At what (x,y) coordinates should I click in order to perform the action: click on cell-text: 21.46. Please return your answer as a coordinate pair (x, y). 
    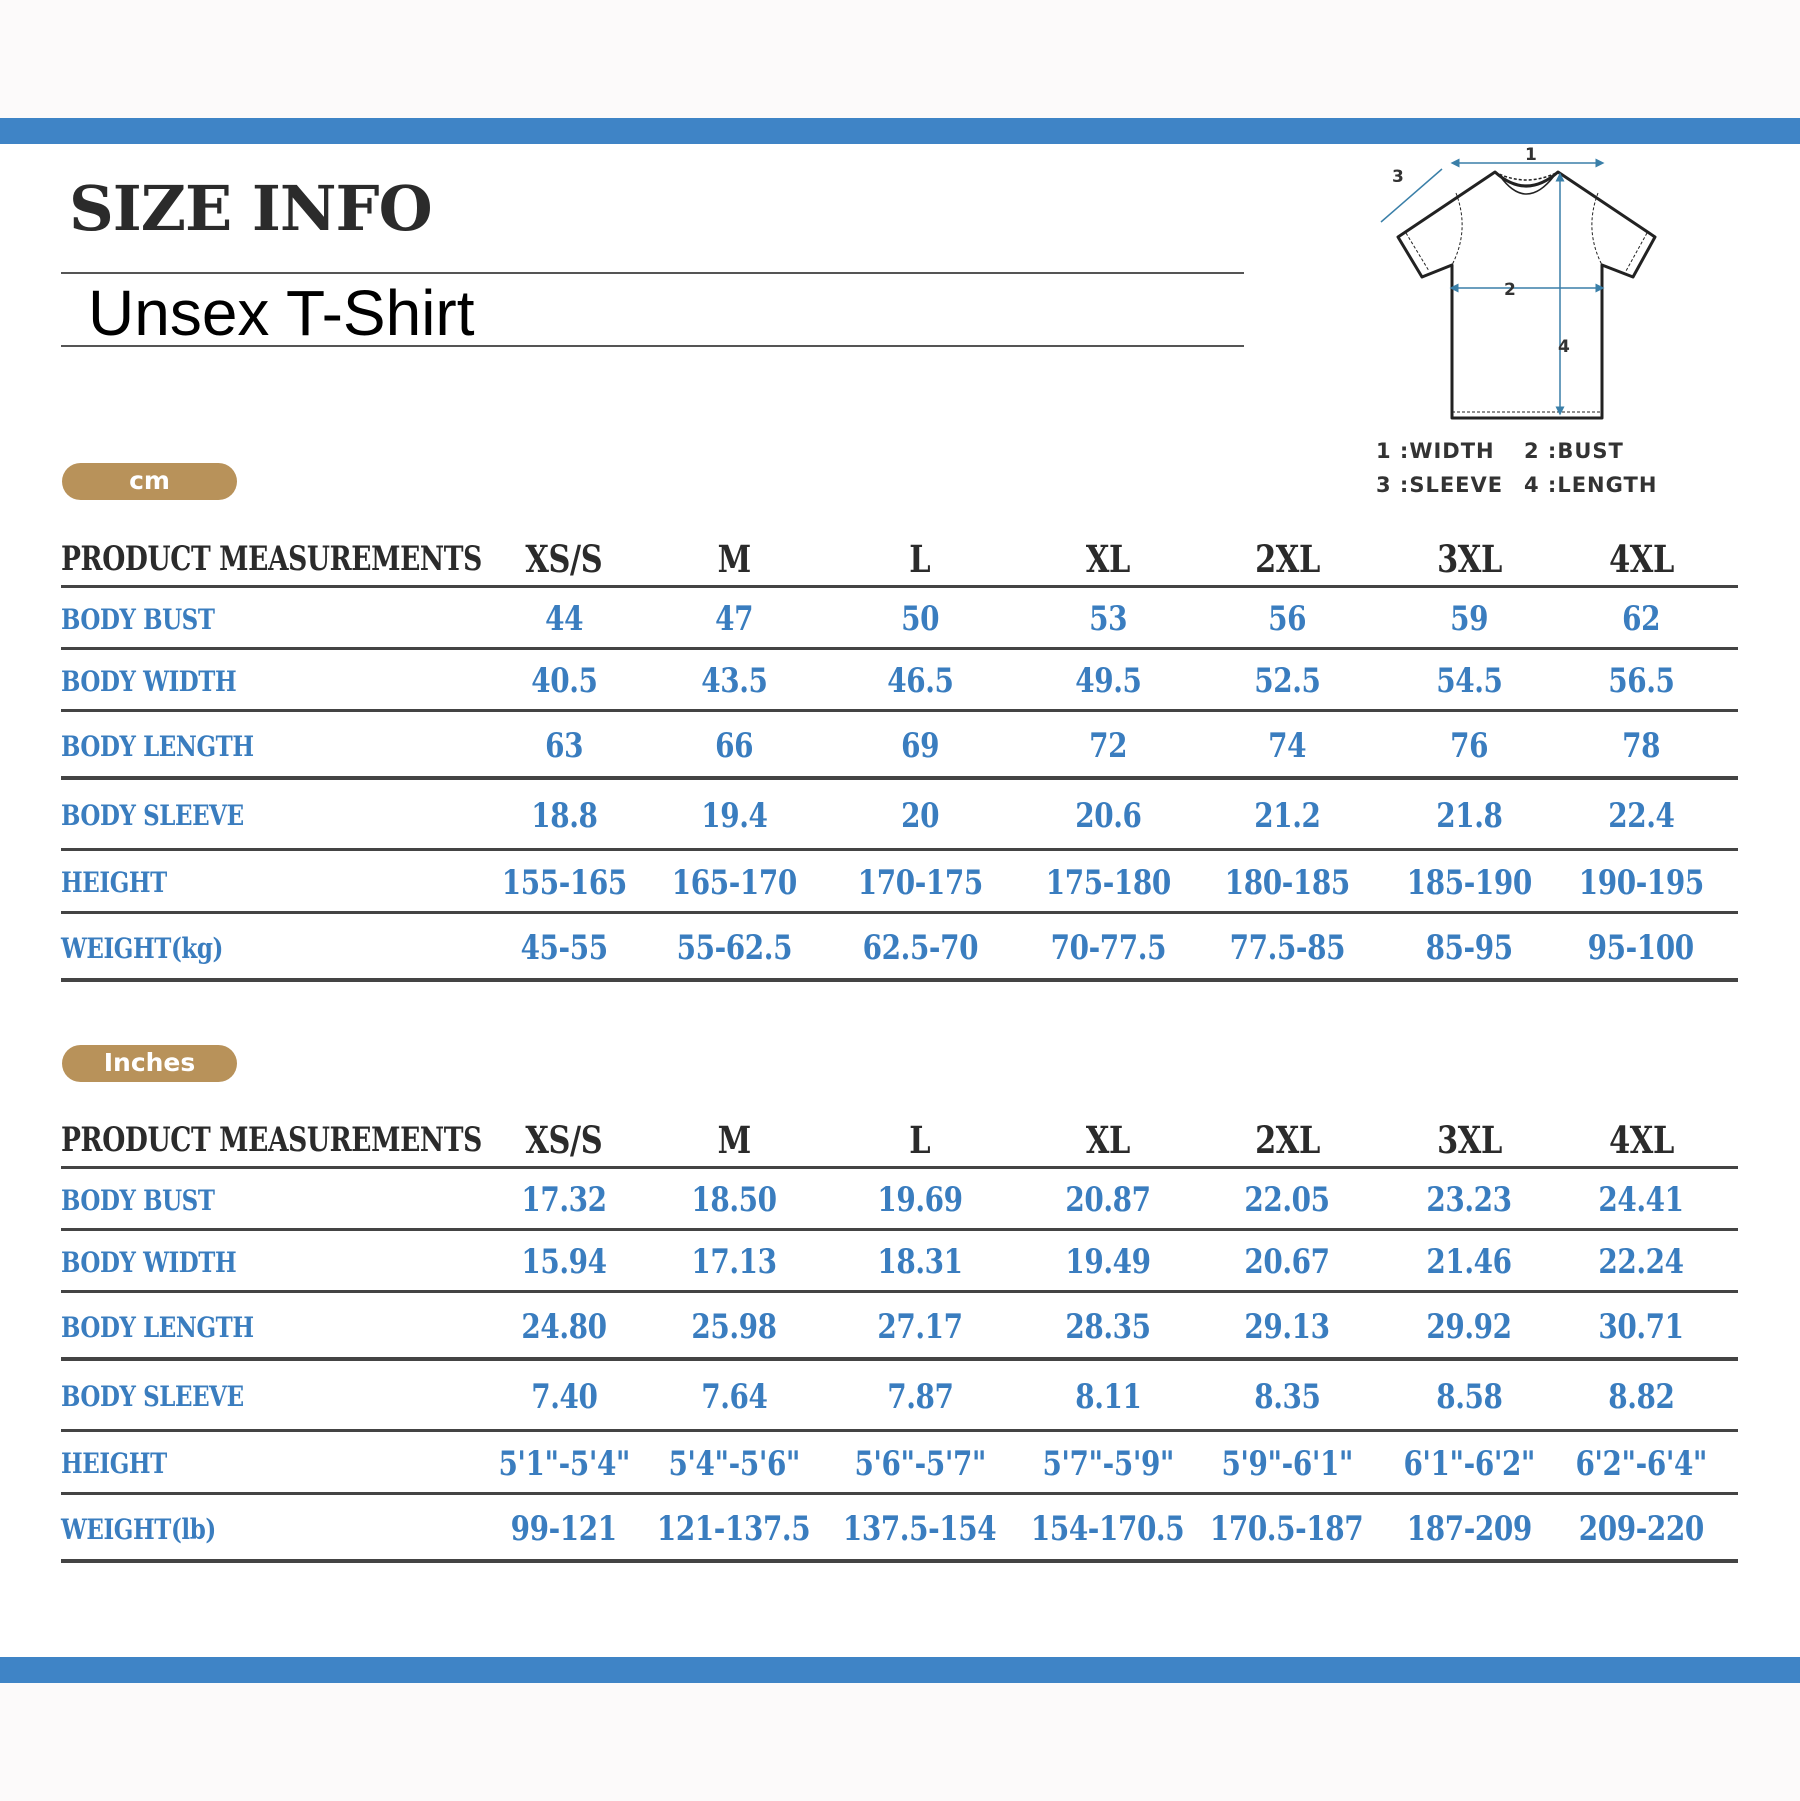
    Looking at the image, I should click on (1469, 1262).